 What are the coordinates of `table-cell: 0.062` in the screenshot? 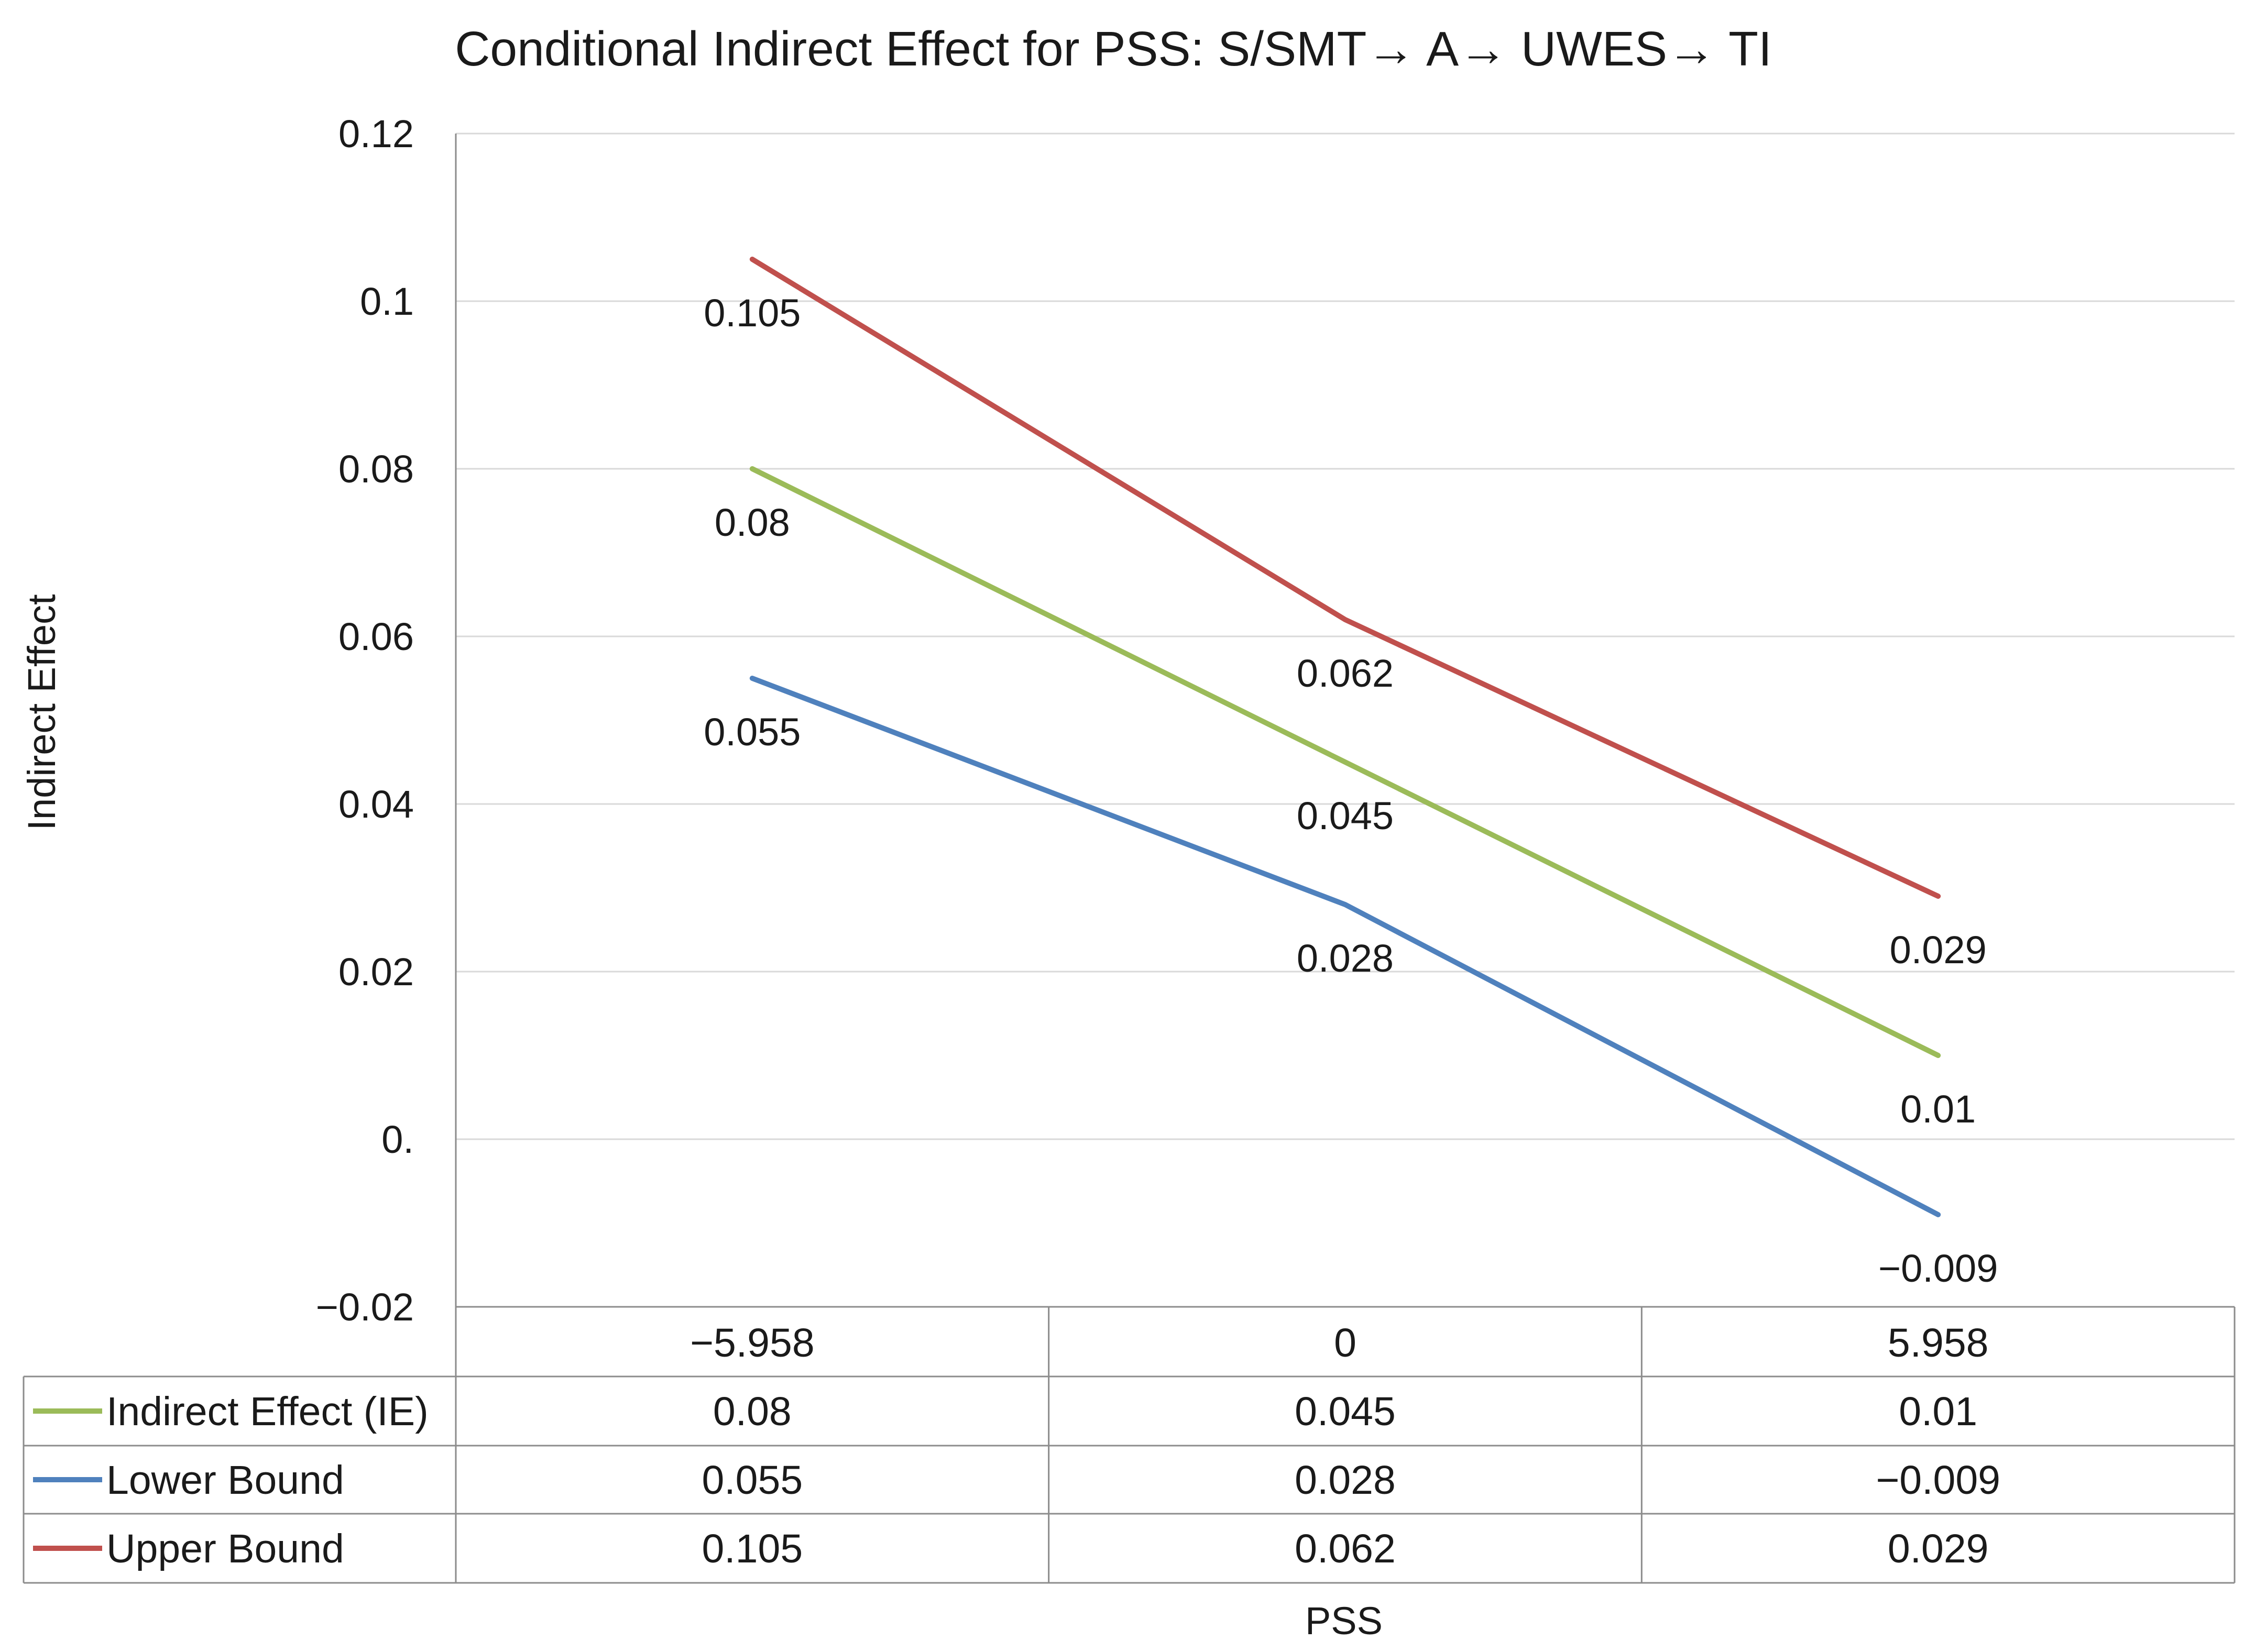 It's located at (1345, 1548).